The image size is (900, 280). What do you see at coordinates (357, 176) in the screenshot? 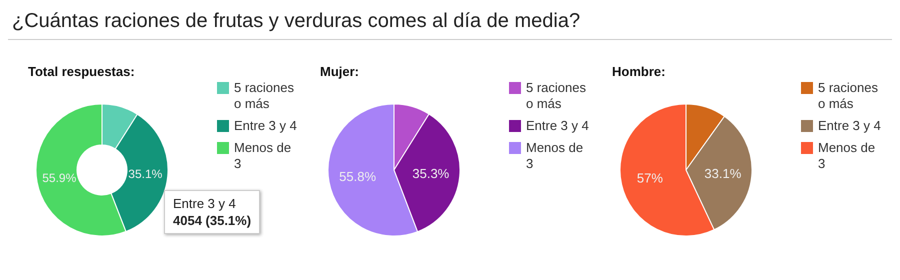
I see `data-label: 55.8%` at bounding box center [357, 176].